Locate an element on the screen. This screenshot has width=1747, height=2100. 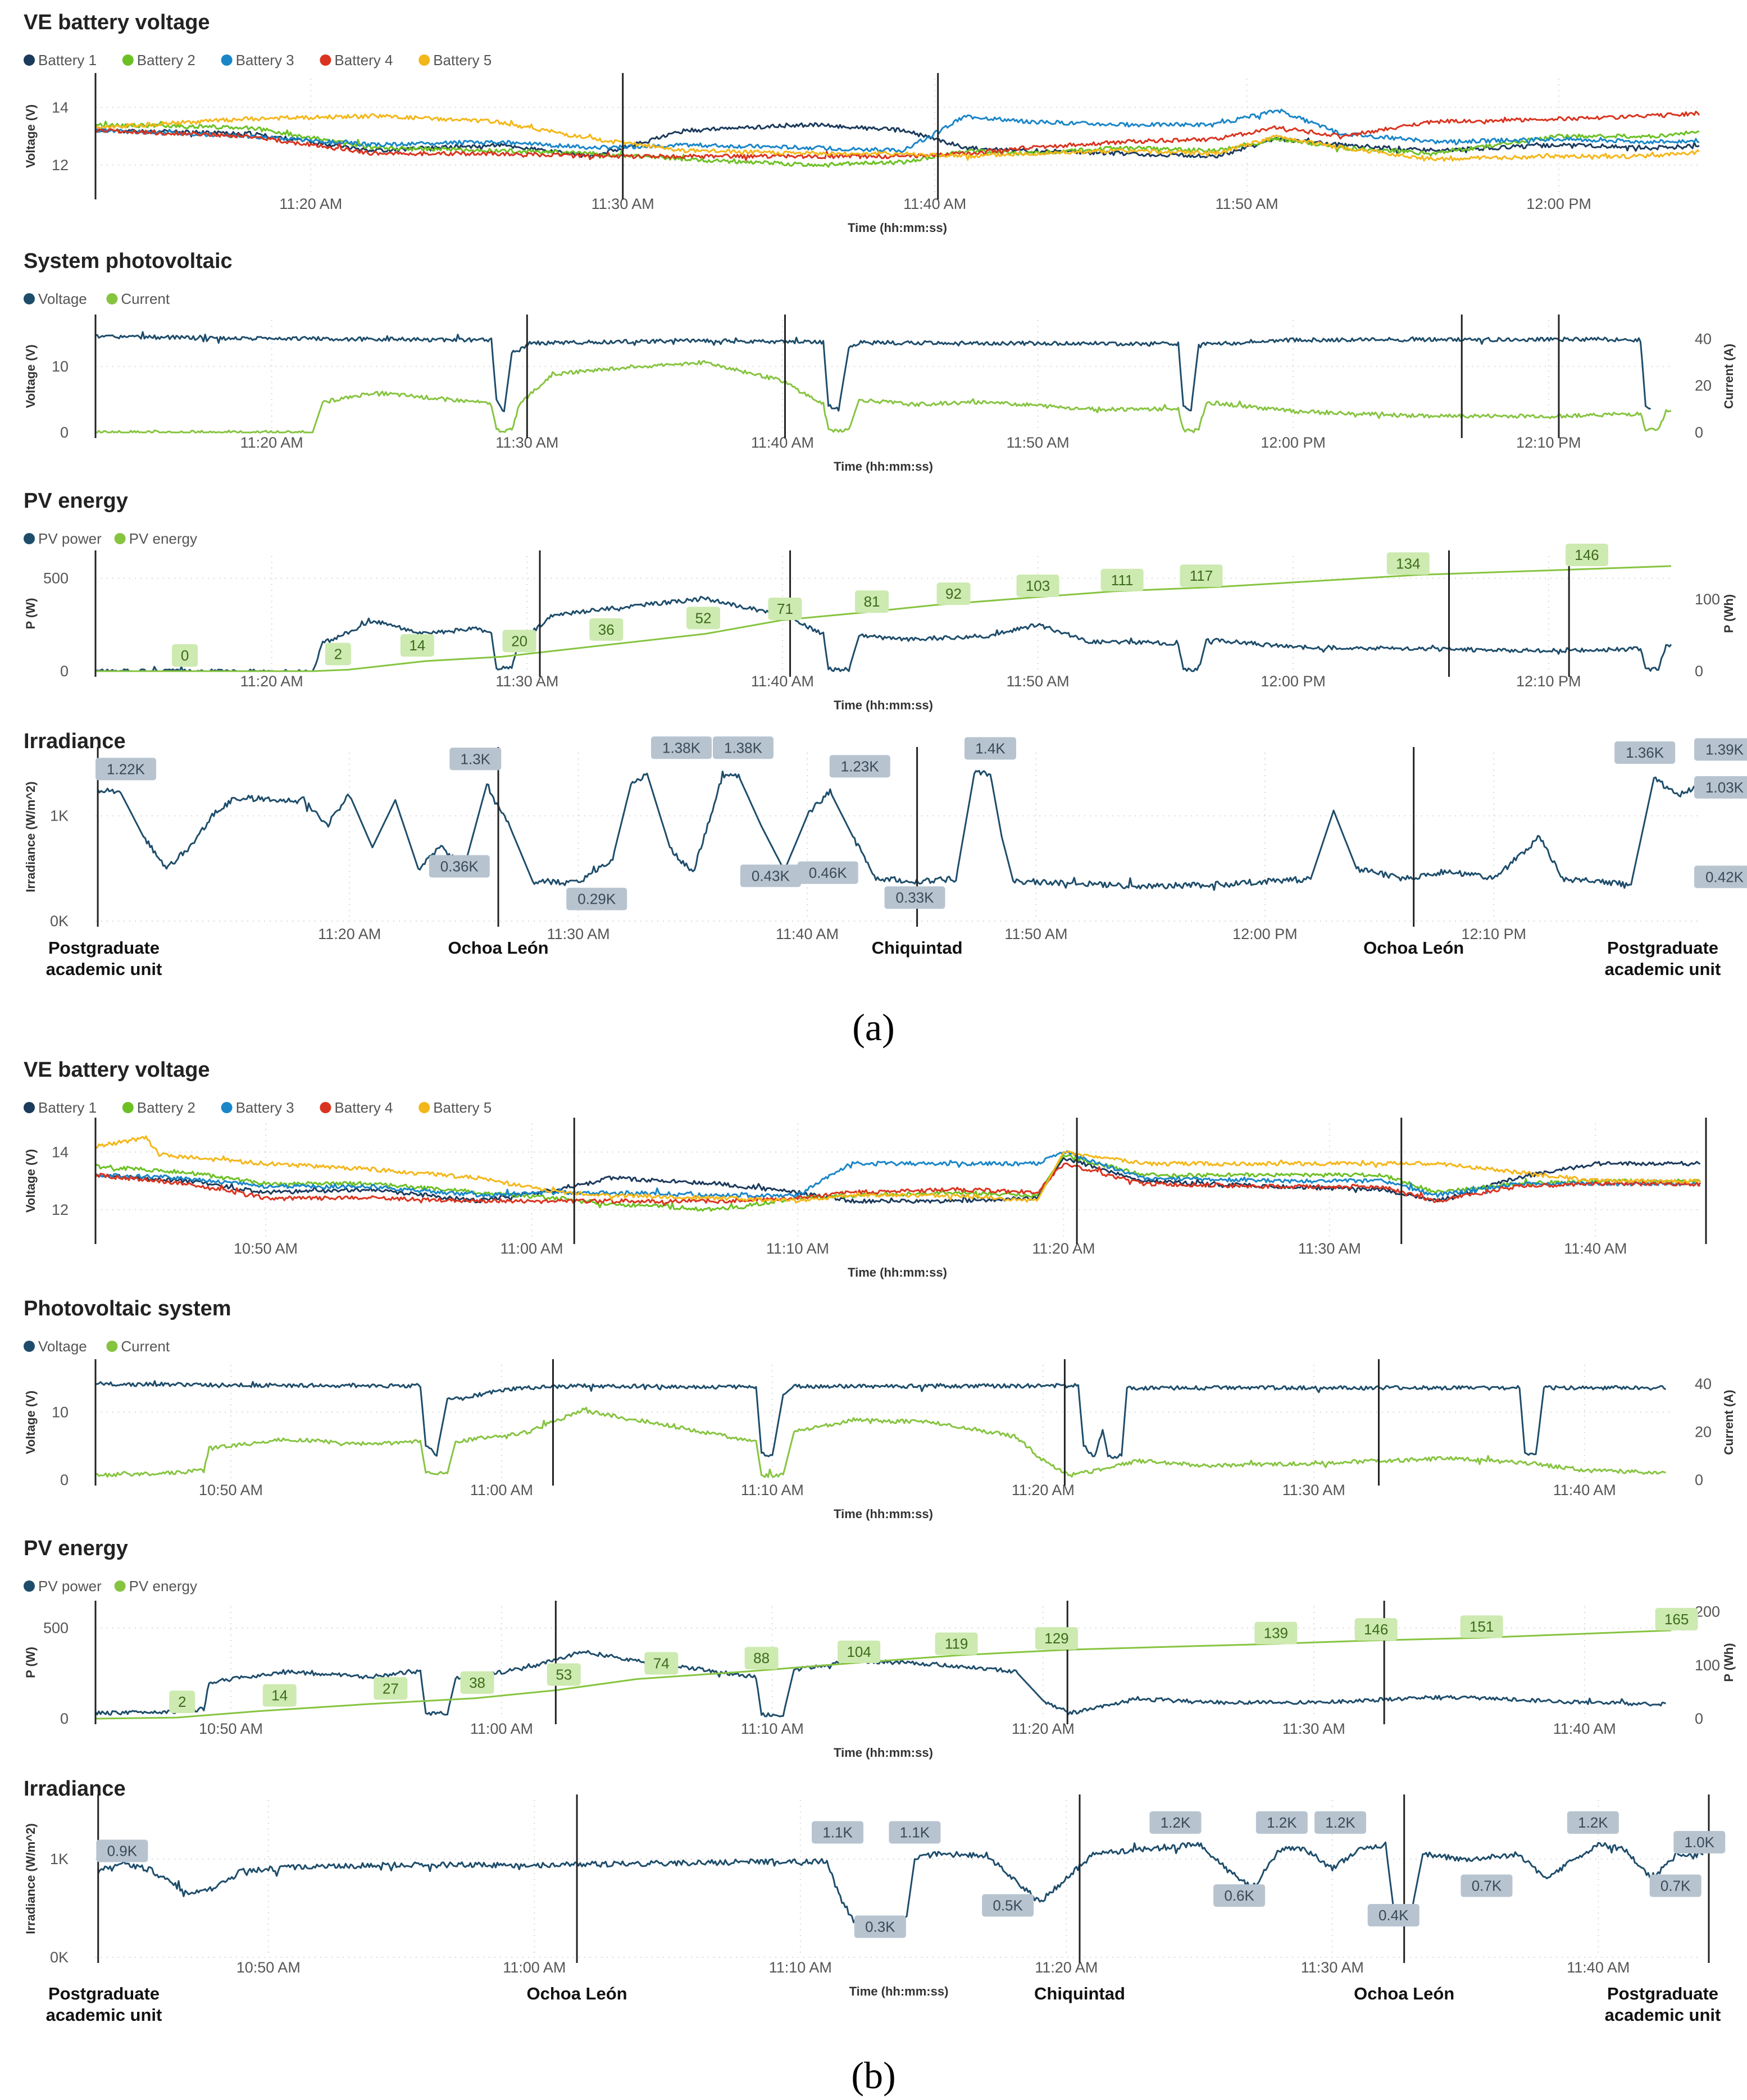
legend-label: Voltage is located at coordinates (62, 299).